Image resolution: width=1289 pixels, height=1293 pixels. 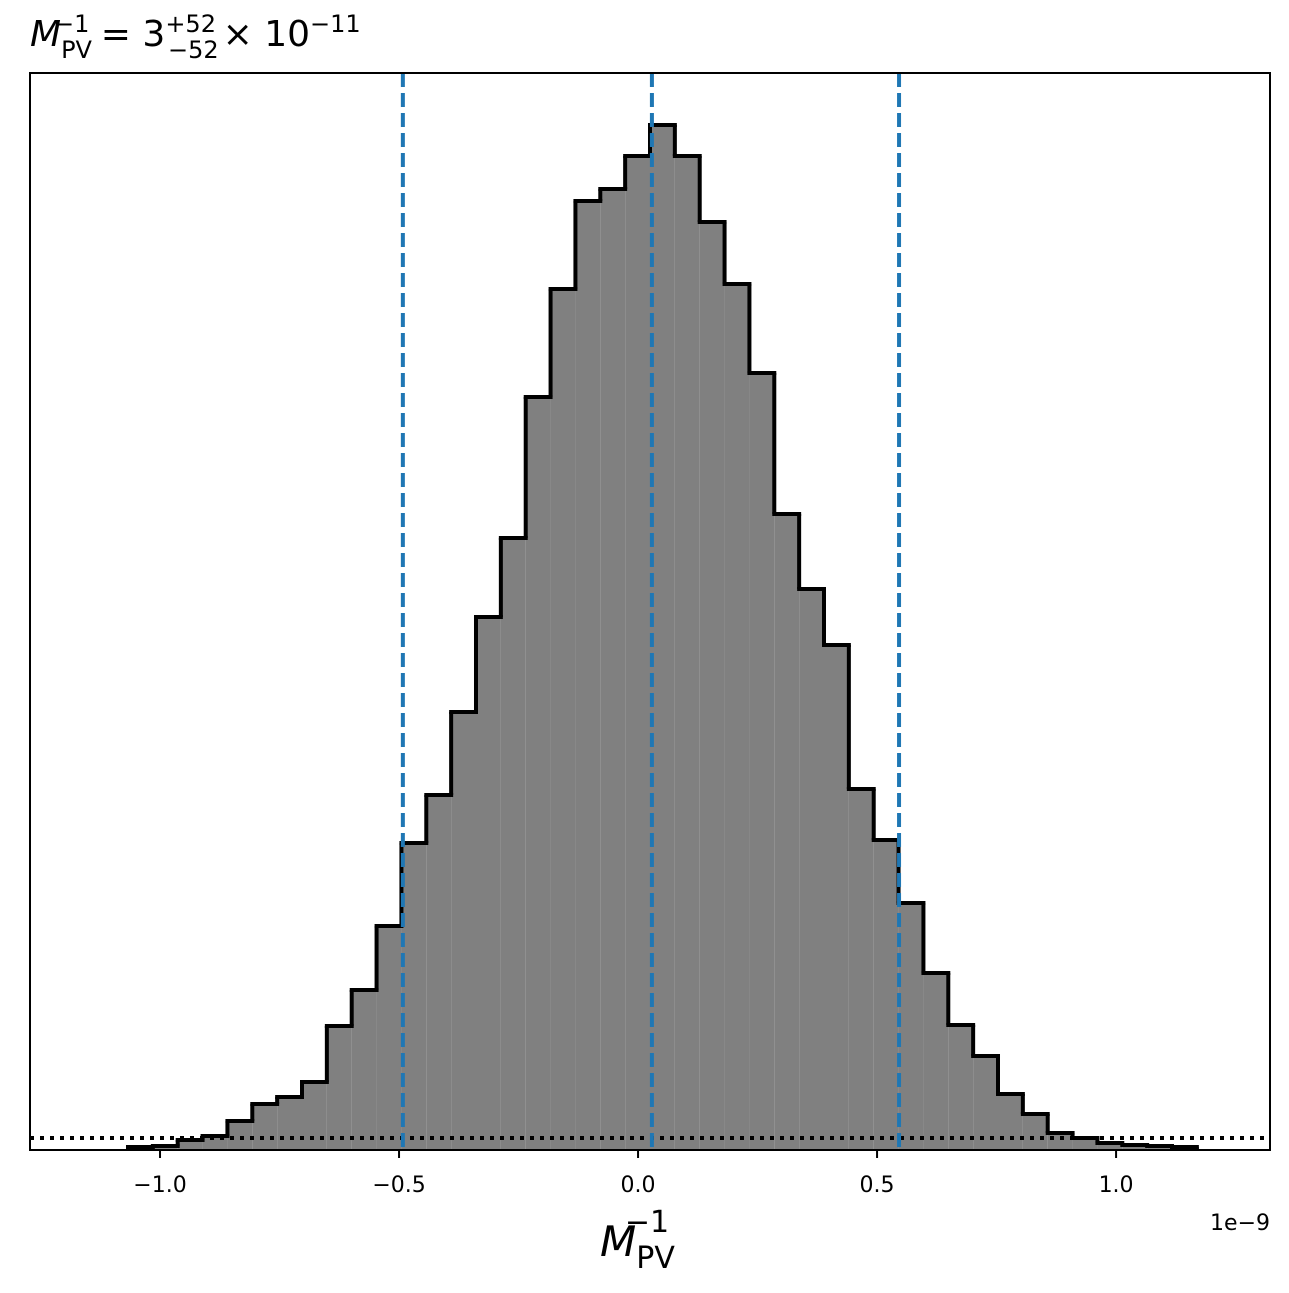 I want to click on title-sup: −1, so click(x=71, y=24).